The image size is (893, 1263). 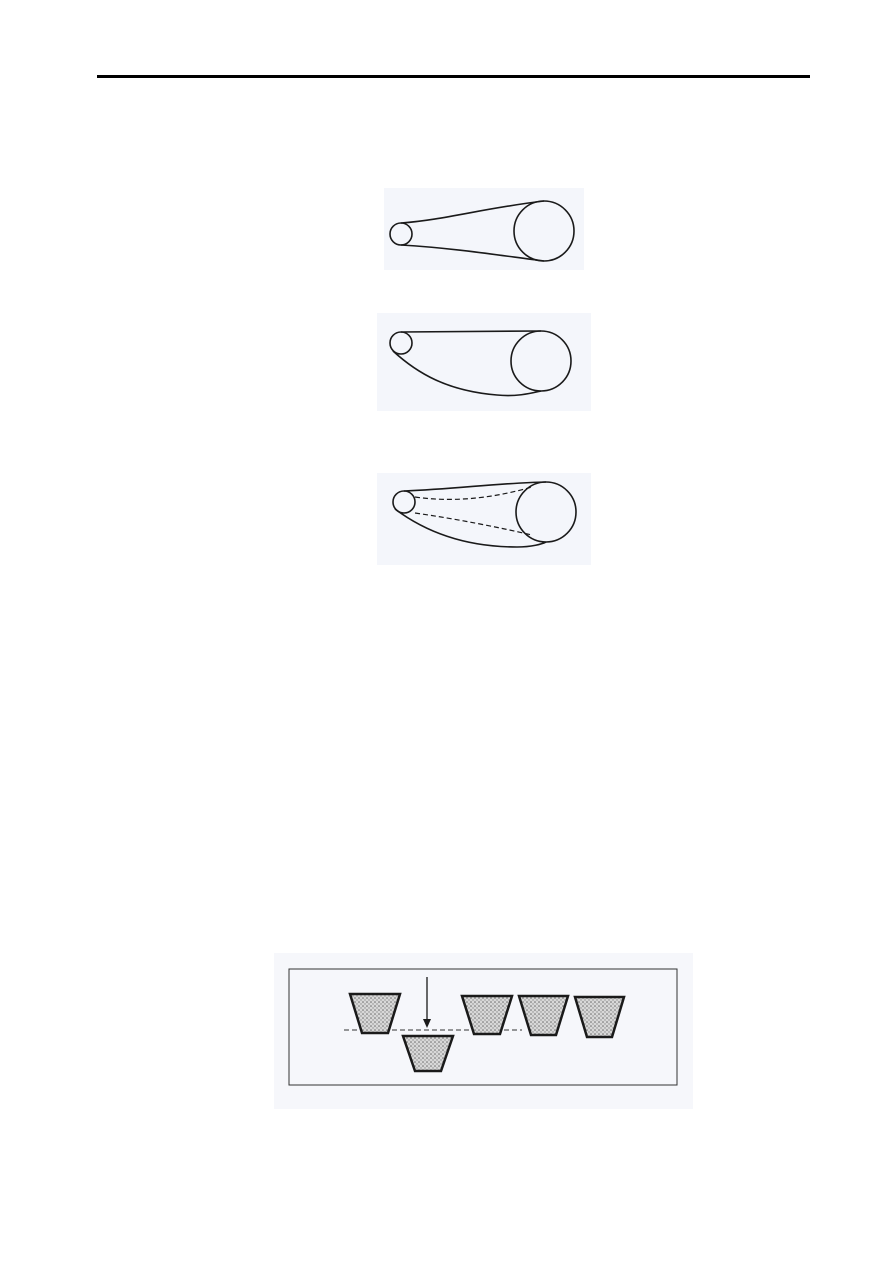 I want to click on belt-drive-slack-lower-figure, so click(x=484, y=362).